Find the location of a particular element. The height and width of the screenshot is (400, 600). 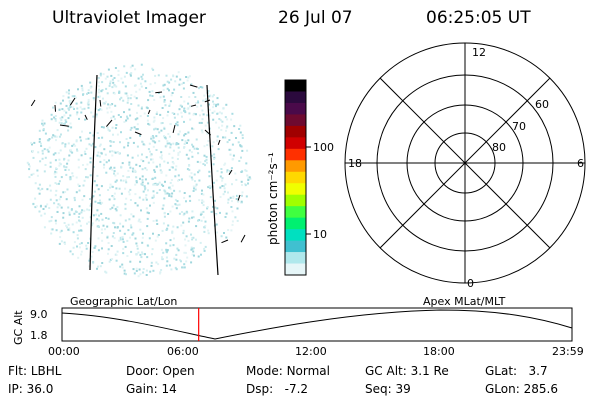

mlt-label-6: 6 is located at coordinates (580, 163).